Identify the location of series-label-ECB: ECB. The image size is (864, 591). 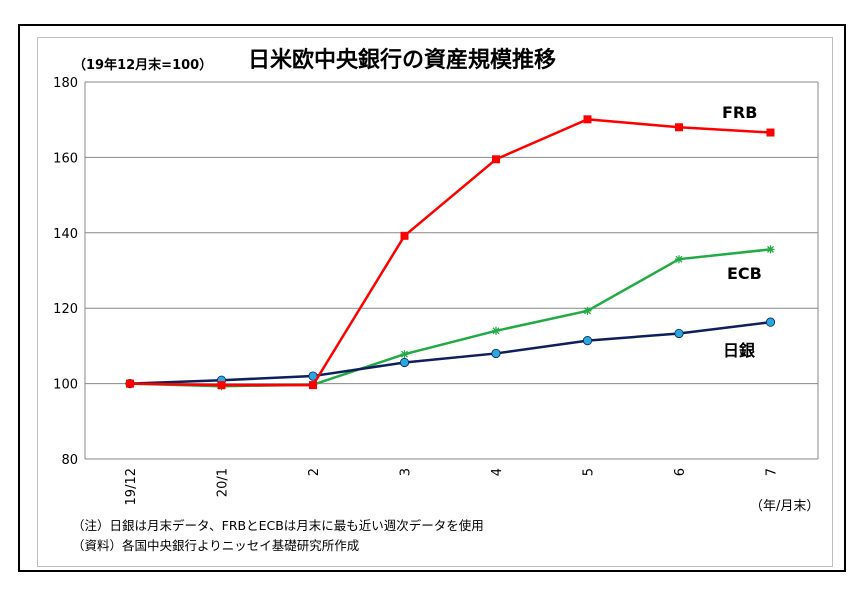
(744, 273).